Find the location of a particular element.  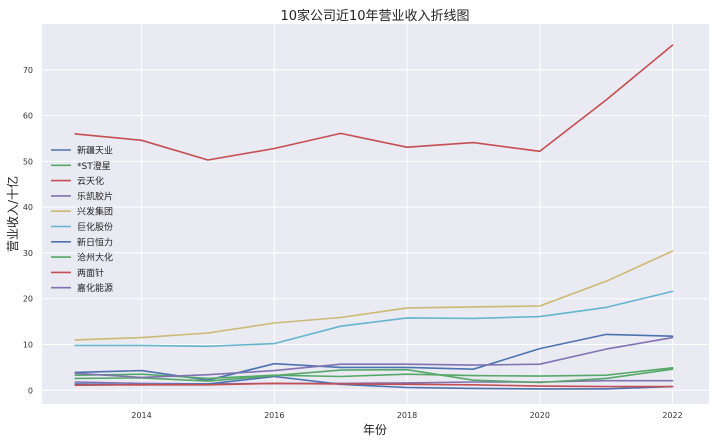

legend-label: 嘉化能源 is located at coordinates (95, 288).